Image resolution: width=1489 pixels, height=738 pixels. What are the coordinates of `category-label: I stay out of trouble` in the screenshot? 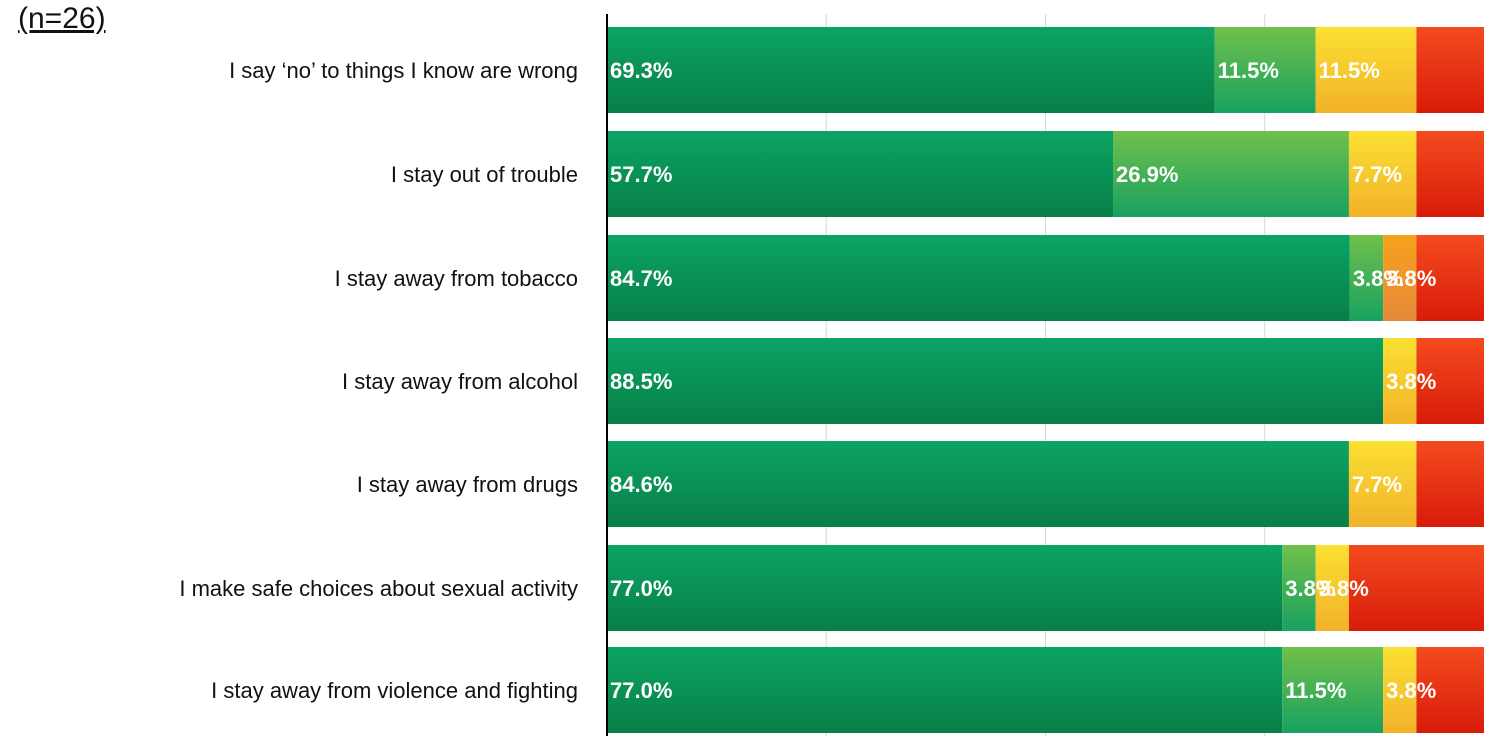 It's located at (484, 174).